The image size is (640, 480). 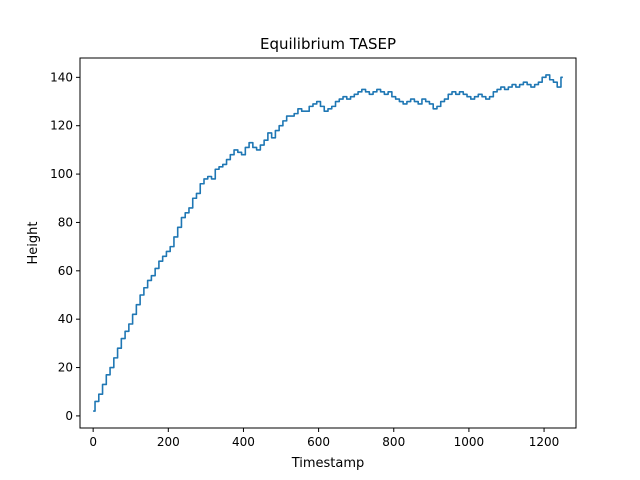 I want to click on x-tick-label: 800, so click(x=393, y=442).